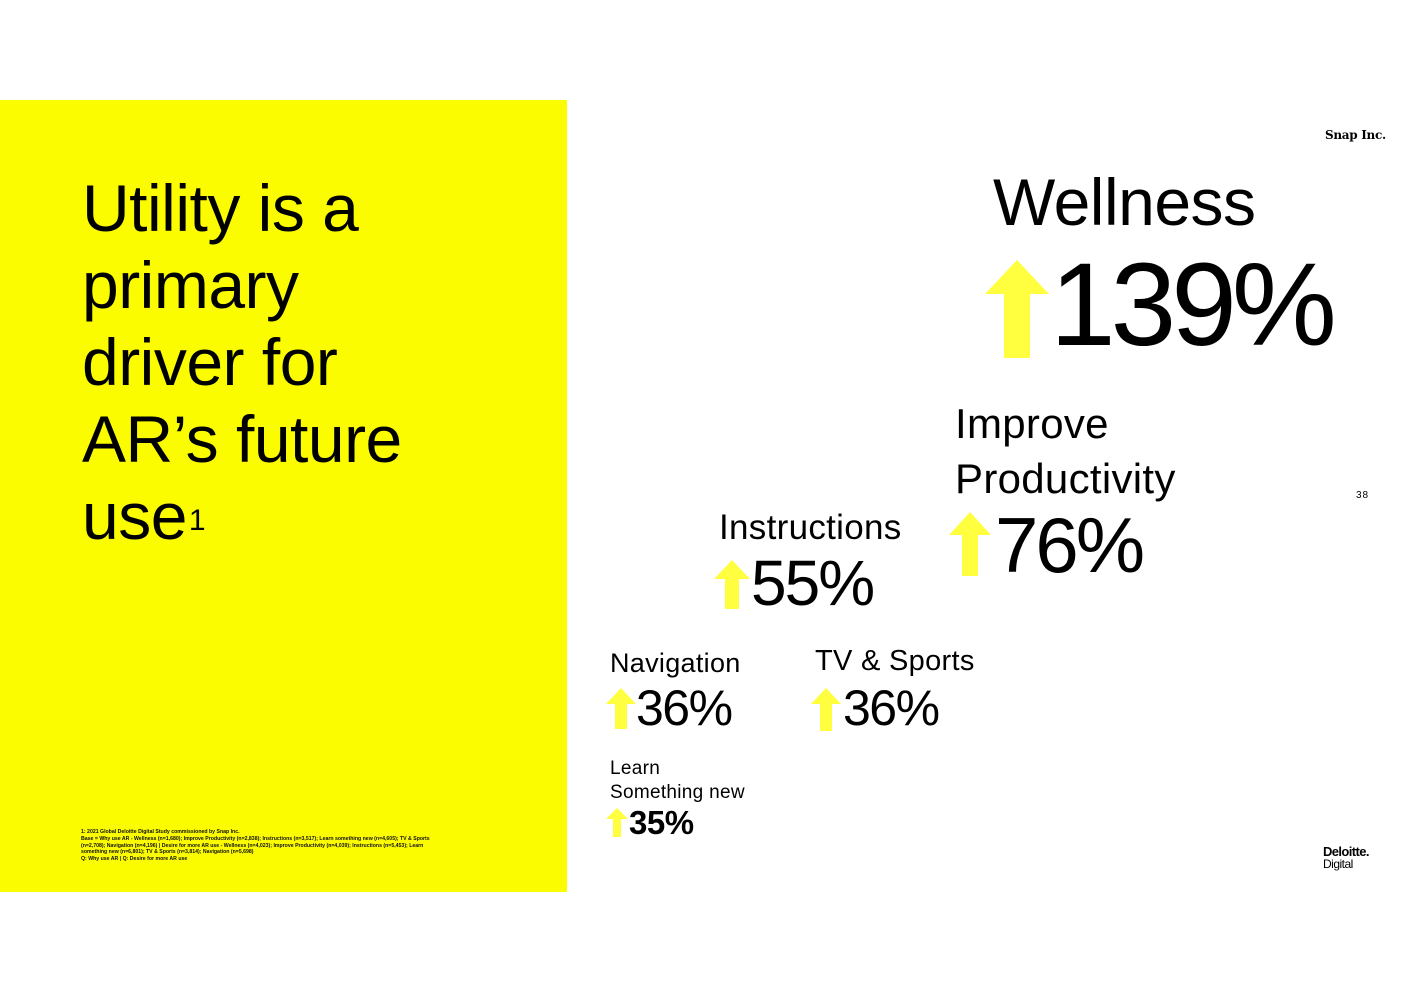  I want to click on instructions-label: Instructions, so click(810, 527).